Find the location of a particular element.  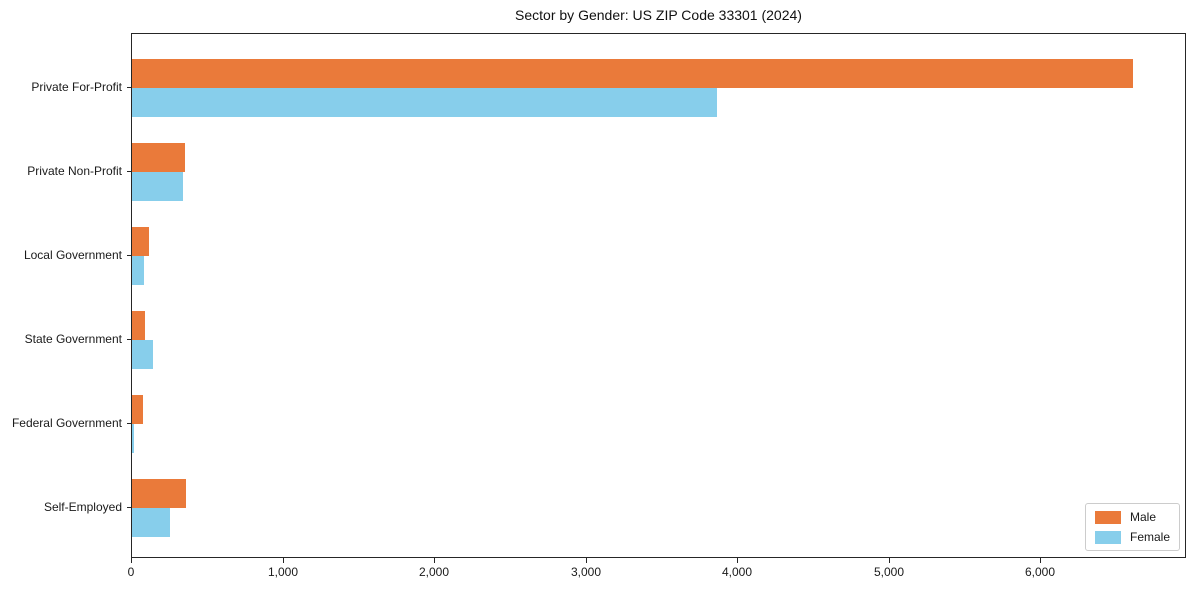

y-tick-label: Federal Government is located at coordinates (66, 423).